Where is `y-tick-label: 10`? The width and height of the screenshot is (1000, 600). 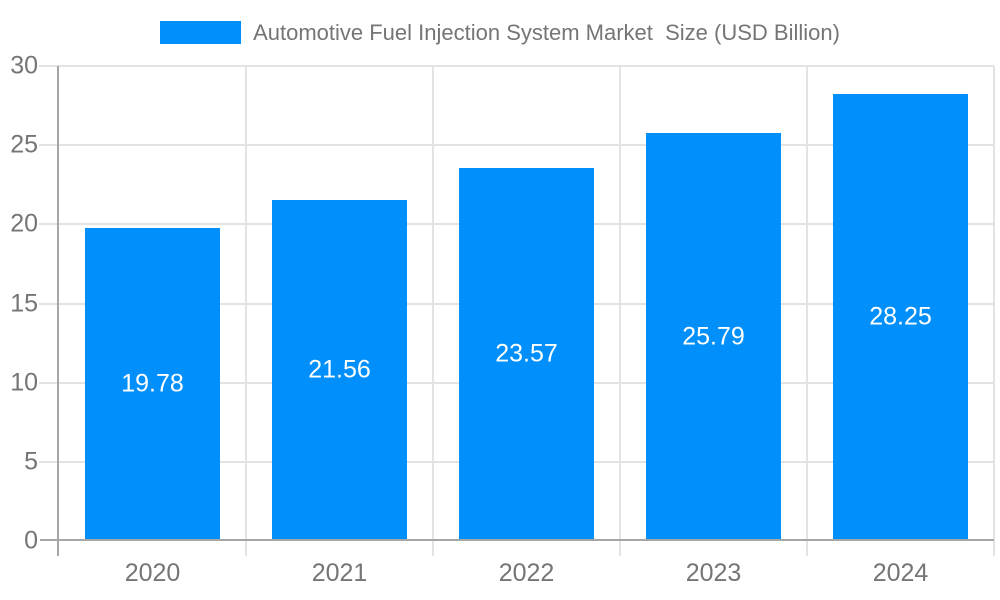
y-tick-label: 10 is located at coordinates (24, 382).